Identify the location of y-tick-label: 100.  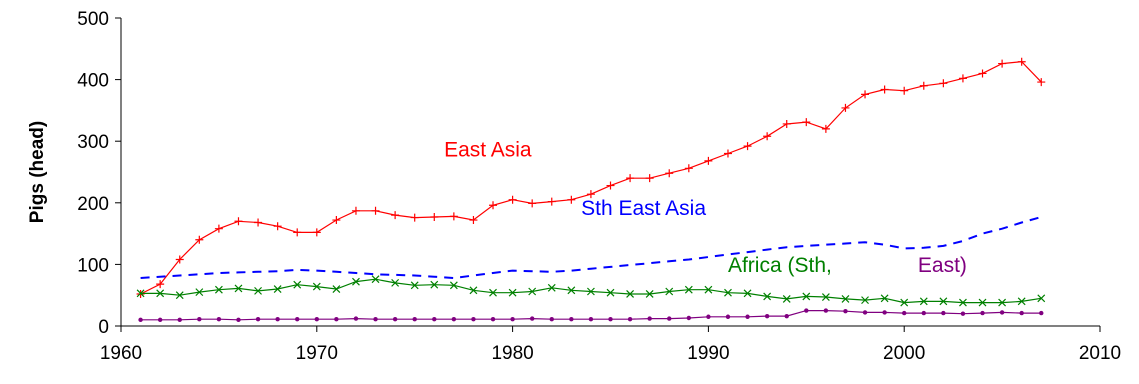
(93, 265).